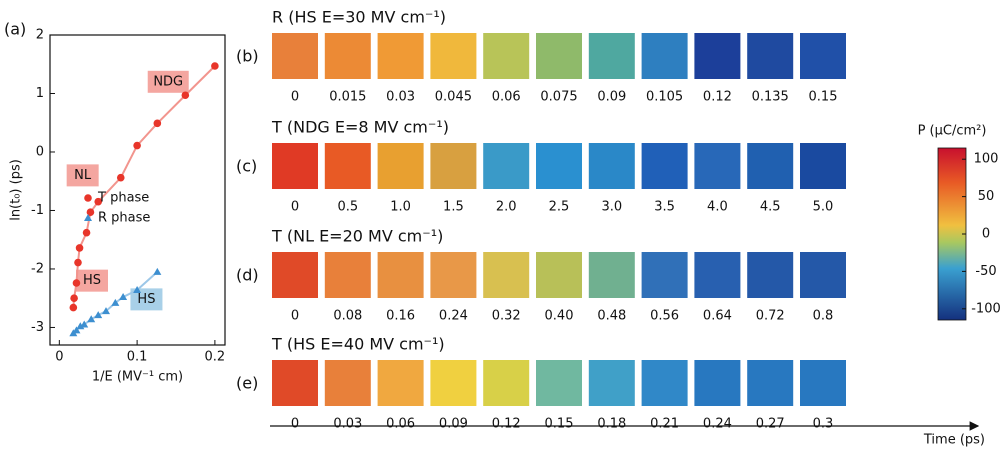 Image resolution: width=1000 pixels, height=454 pixels. What do you see at coordinates (400, 316) in the screenshot?
I see `time-label: 0.16` at bounding box center [400, 316].